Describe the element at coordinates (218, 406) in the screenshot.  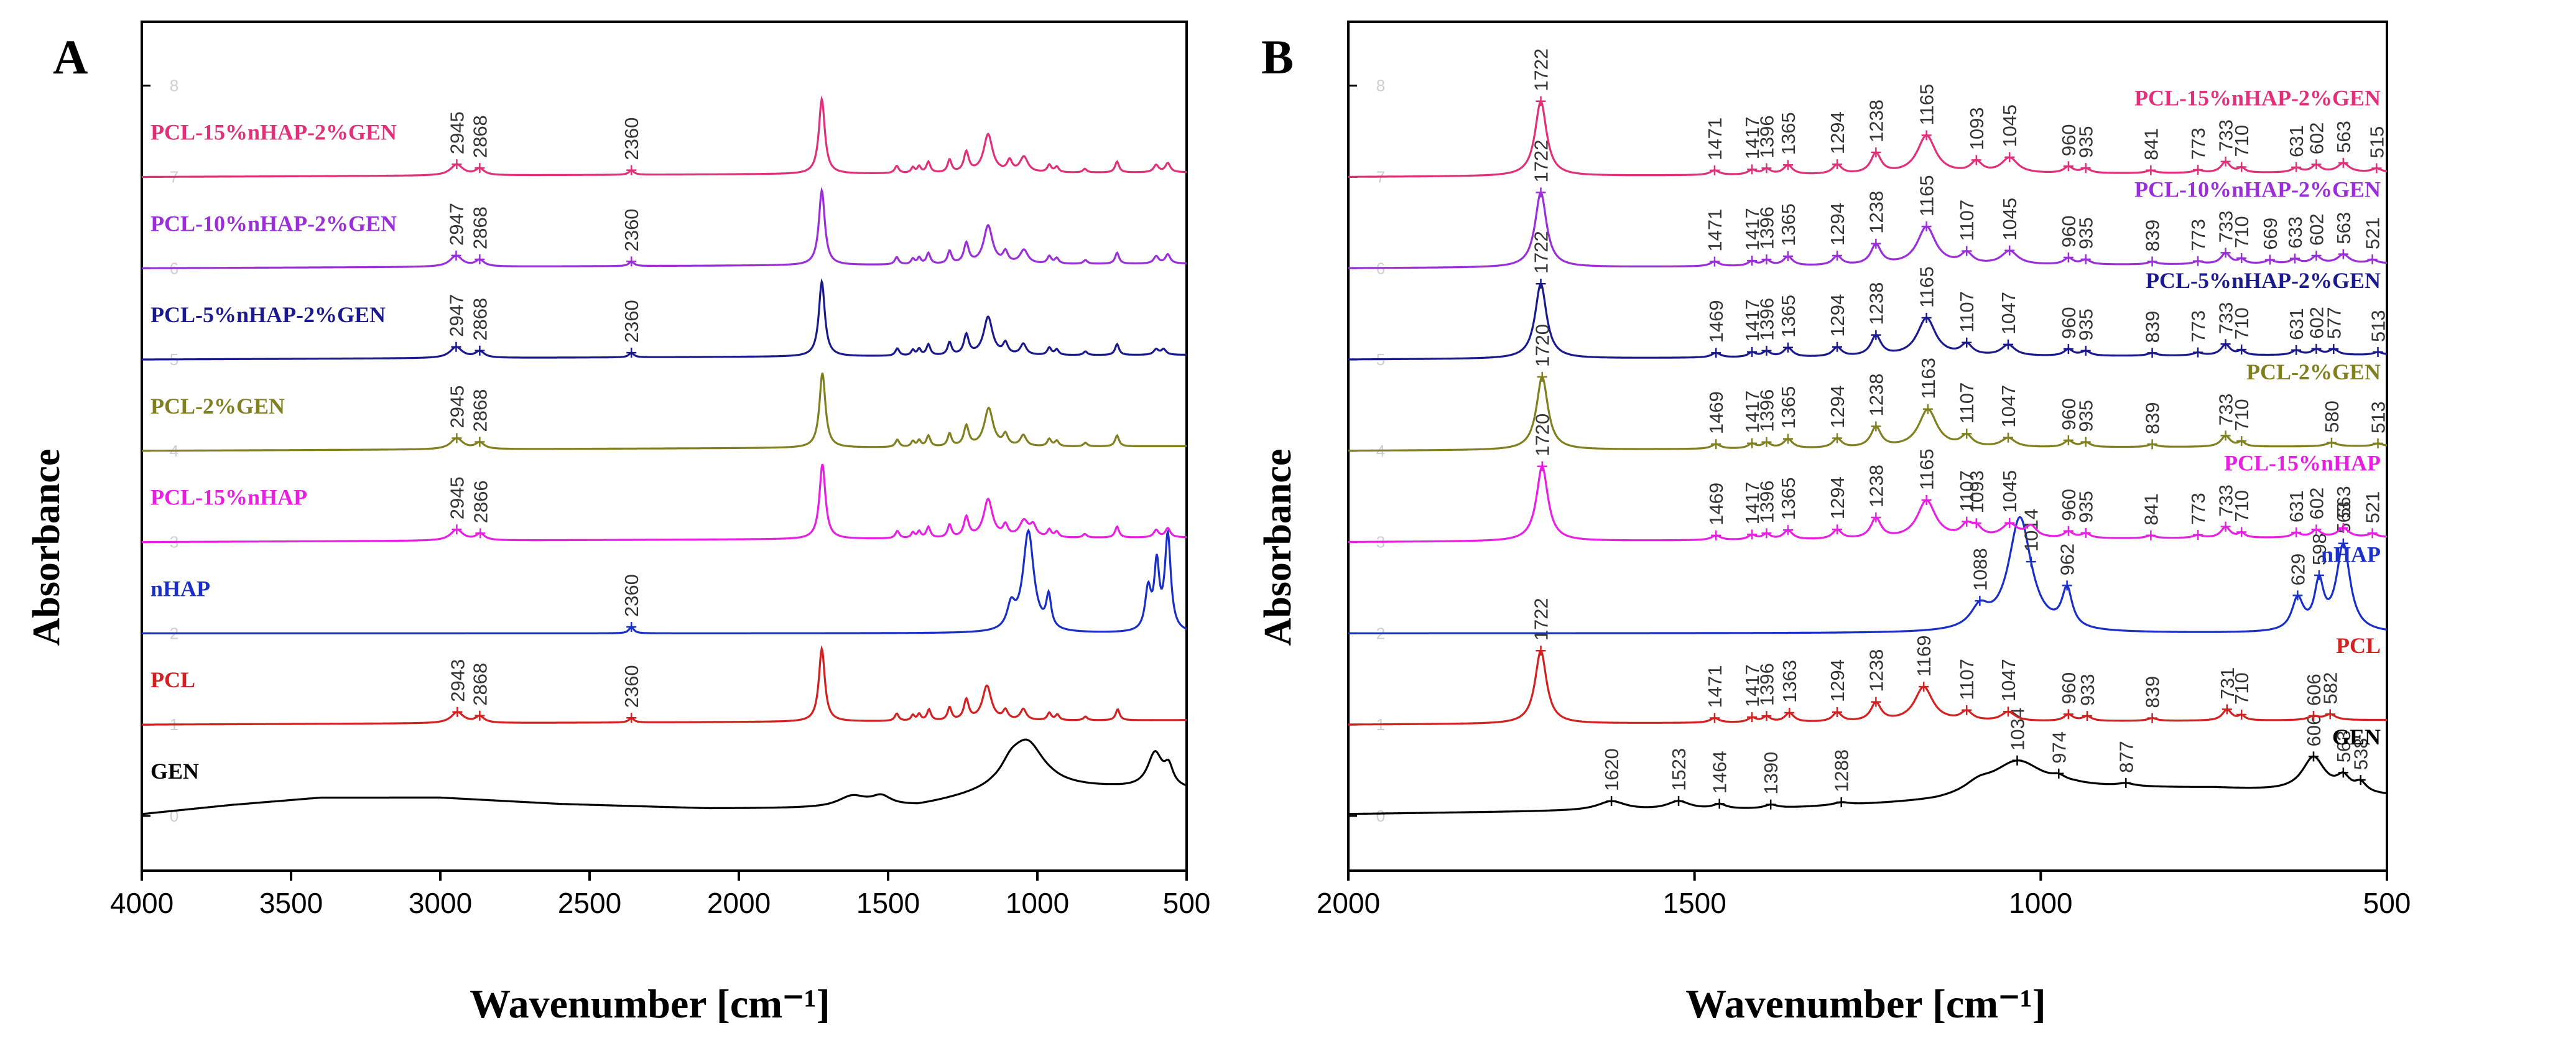
I see `series-label: PCL-2%GEN` at that location.